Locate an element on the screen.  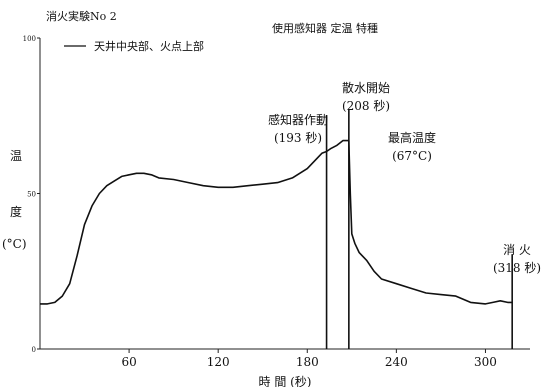
event-label-time: (208 秒) is located at coordinates (366, 106).